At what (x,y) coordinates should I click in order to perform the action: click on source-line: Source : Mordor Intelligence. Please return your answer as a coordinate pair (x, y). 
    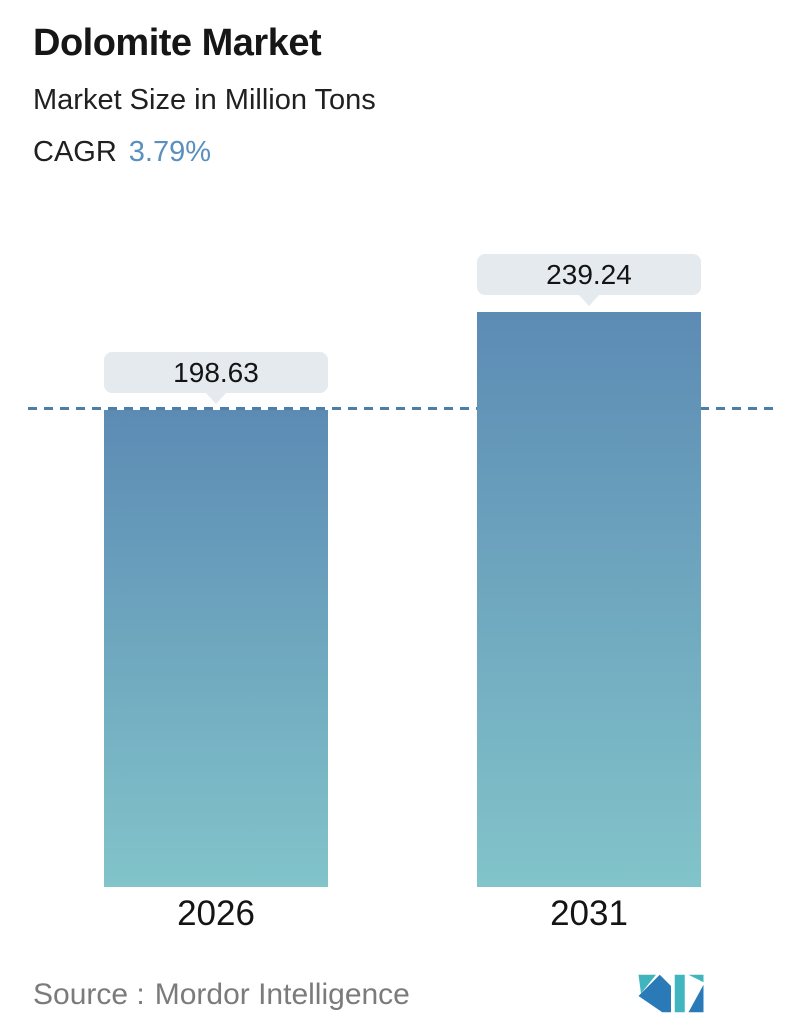
    Looking at the image, I should click on (221, 995).